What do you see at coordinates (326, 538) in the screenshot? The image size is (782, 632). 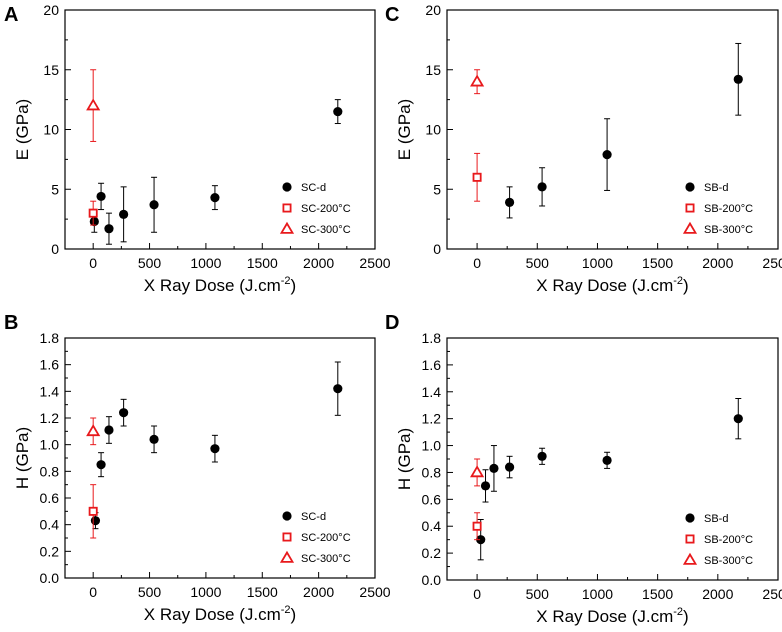 I see `legend-label: SC-200°C` at bounding box center [326, 538].